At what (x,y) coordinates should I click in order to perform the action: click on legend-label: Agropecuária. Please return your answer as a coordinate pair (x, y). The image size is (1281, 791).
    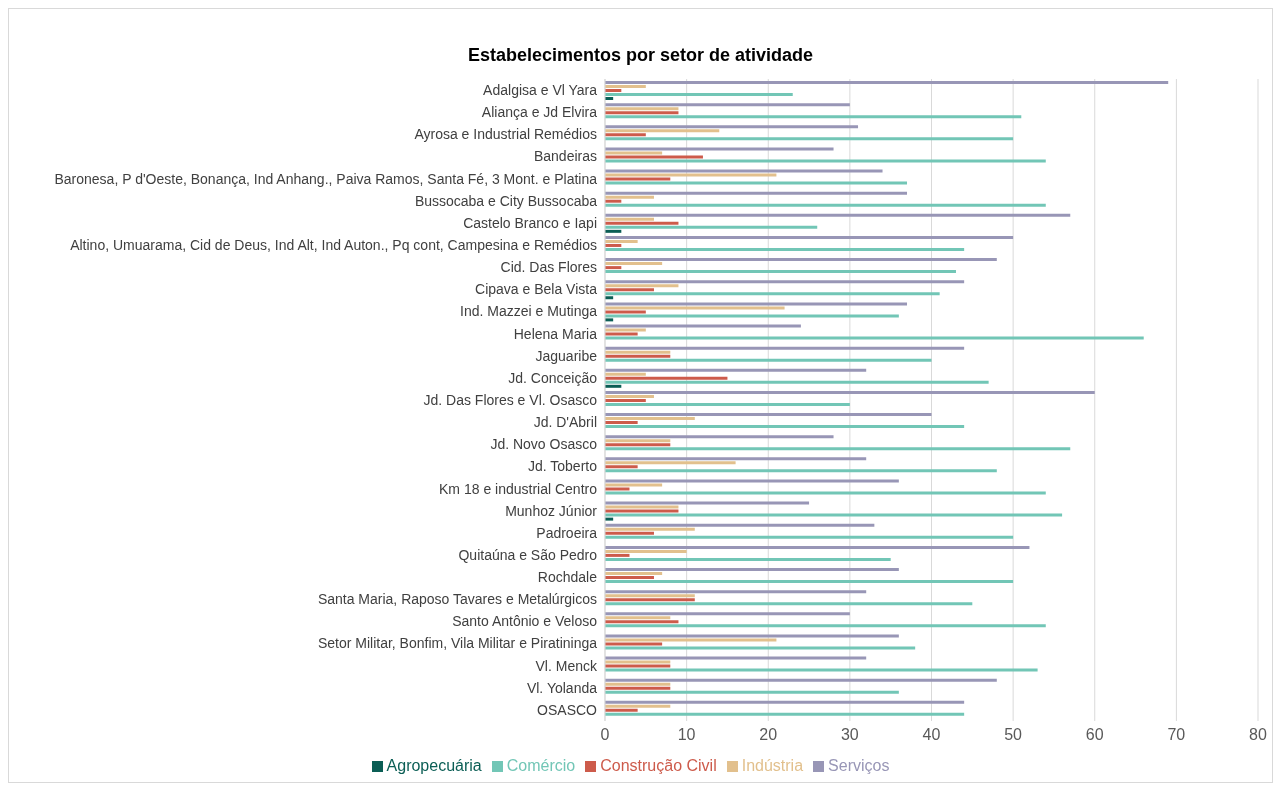
    Looking at the image, I should click on (434, 765).